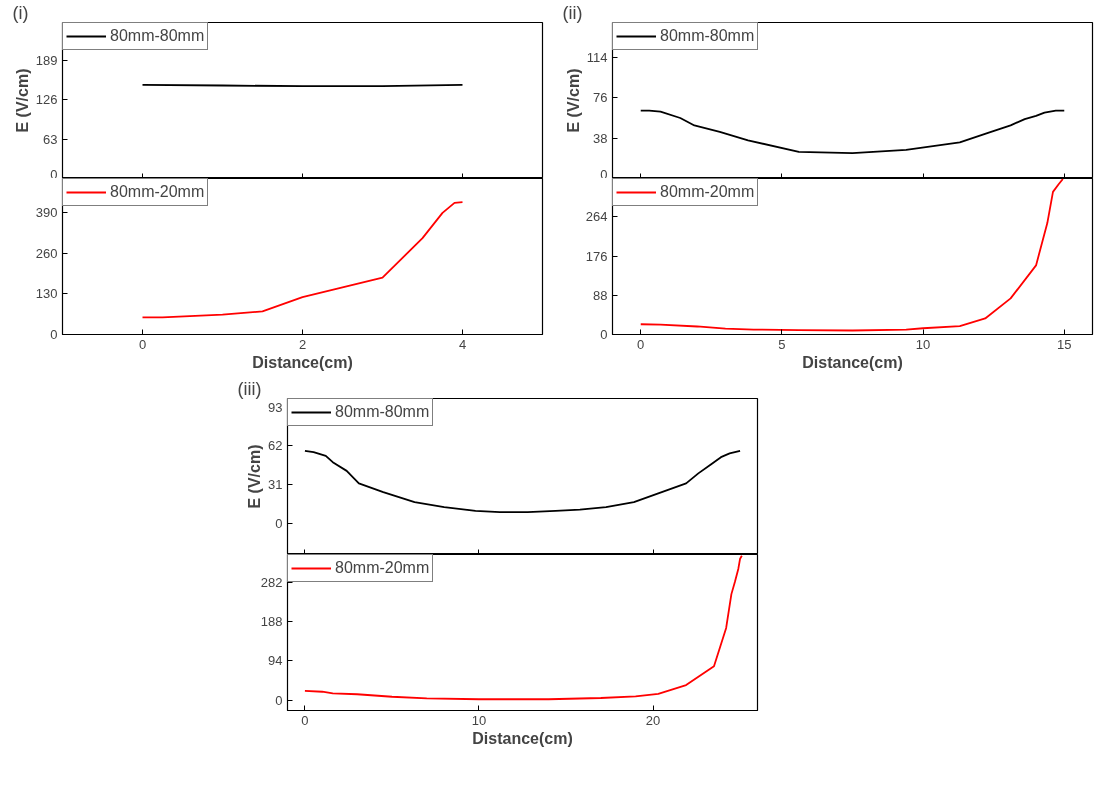 The image size is (1112, 792). What do you see at coordinates (46, 253) in the screenshot?
I see `y-tick-label: 260` at bounding box center [46, 253].